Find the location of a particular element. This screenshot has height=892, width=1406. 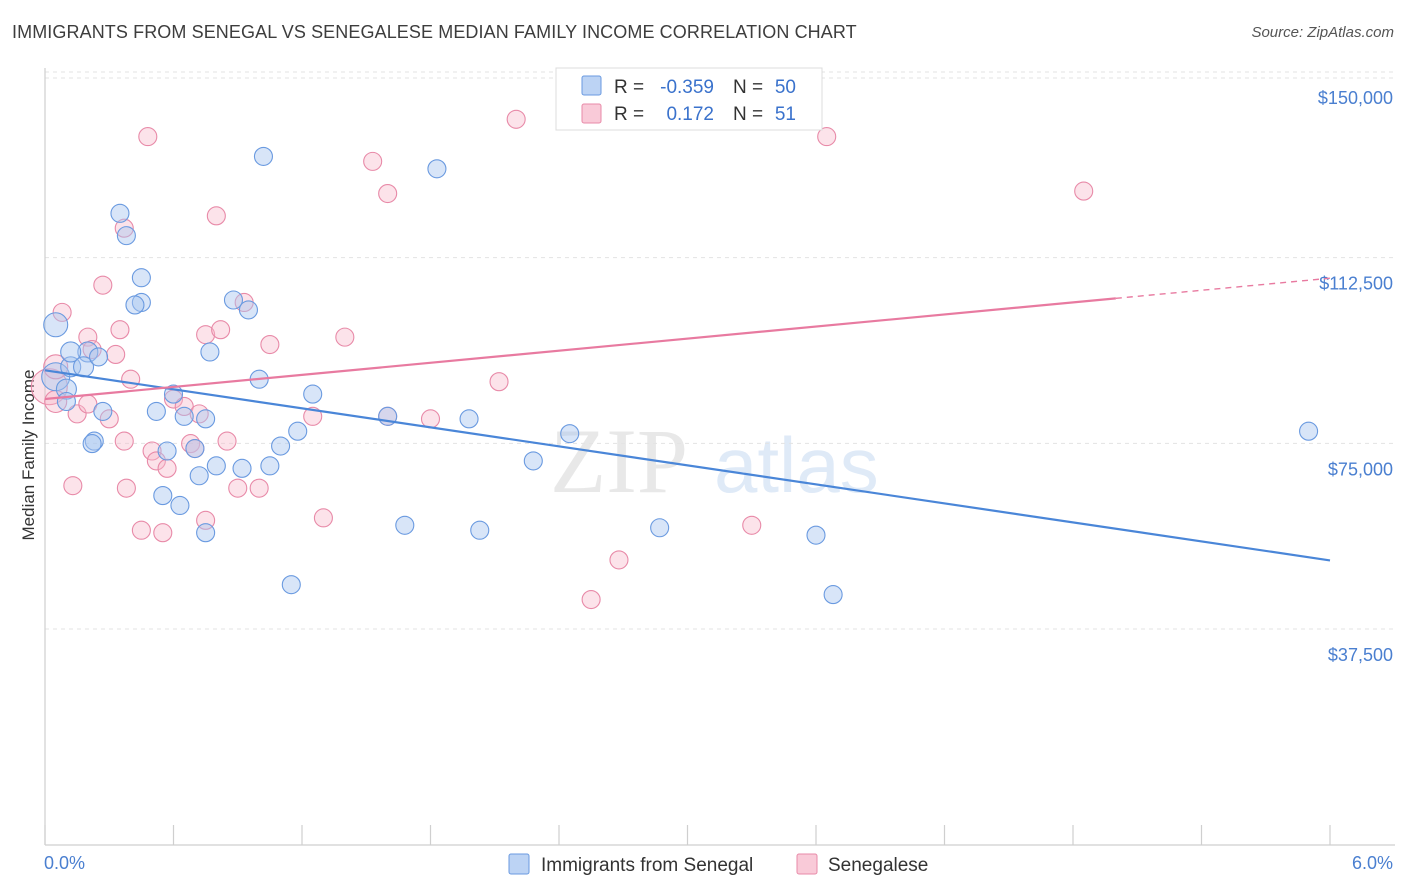

stats-legend: R = -0.359 N = 50 R = 0.172 N = 51 is located at coordinates (689, 99).